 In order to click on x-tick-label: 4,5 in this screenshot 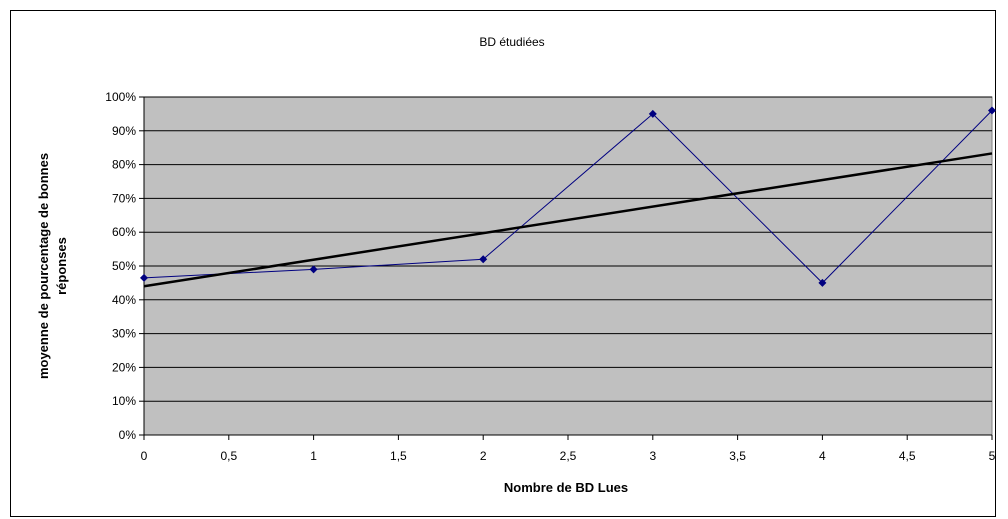, I will do `click(907, 456)`.